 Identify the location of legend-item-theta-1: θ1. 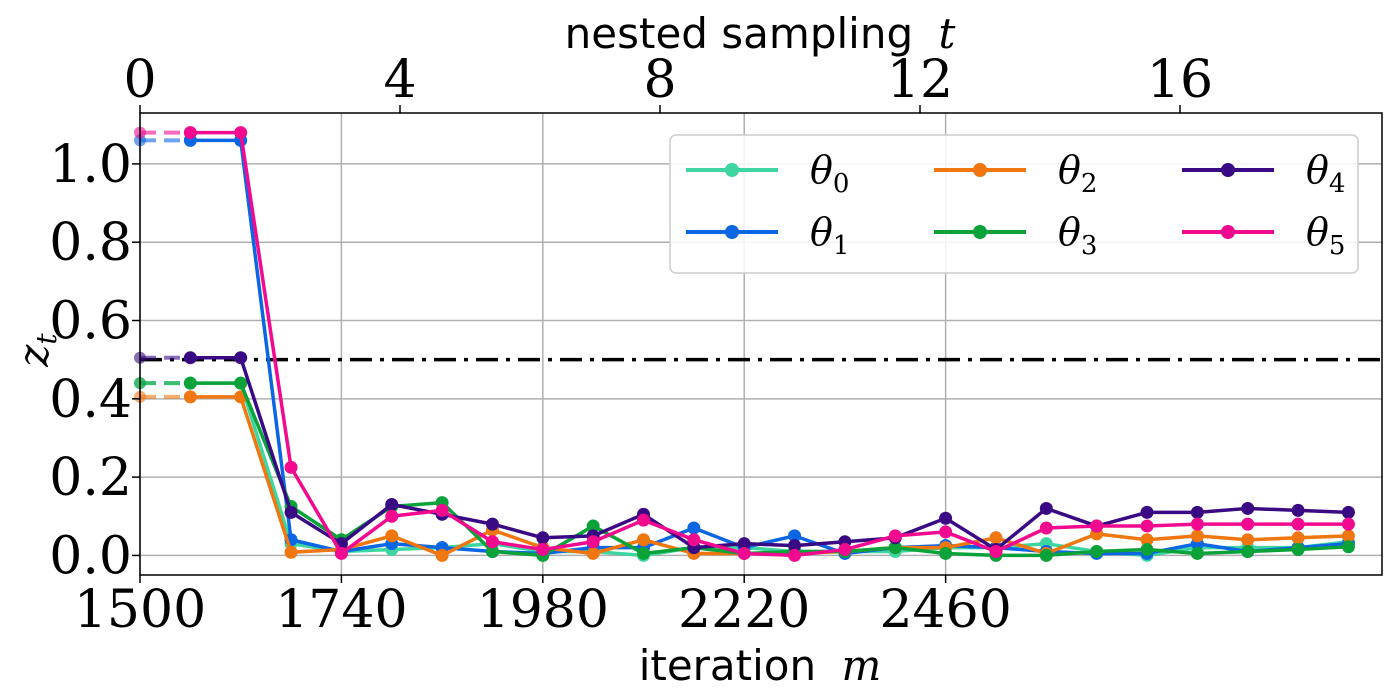
(767, 235).